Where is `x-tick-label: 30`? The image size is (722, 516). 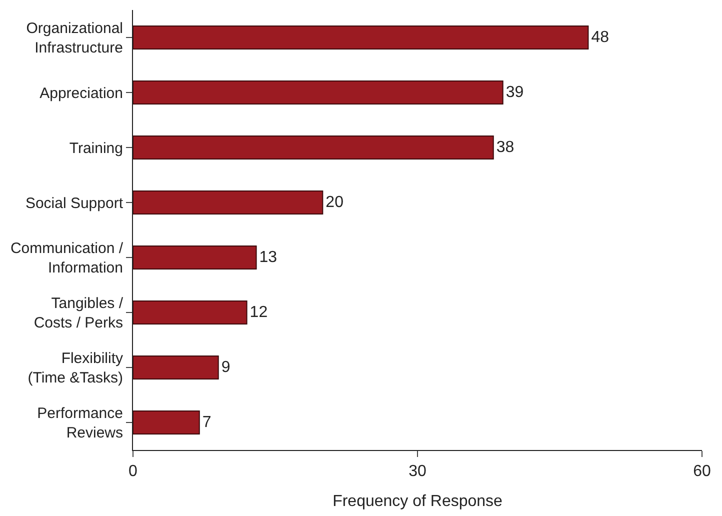 x-tick-label: 30 is located at coordinates (417, 471).